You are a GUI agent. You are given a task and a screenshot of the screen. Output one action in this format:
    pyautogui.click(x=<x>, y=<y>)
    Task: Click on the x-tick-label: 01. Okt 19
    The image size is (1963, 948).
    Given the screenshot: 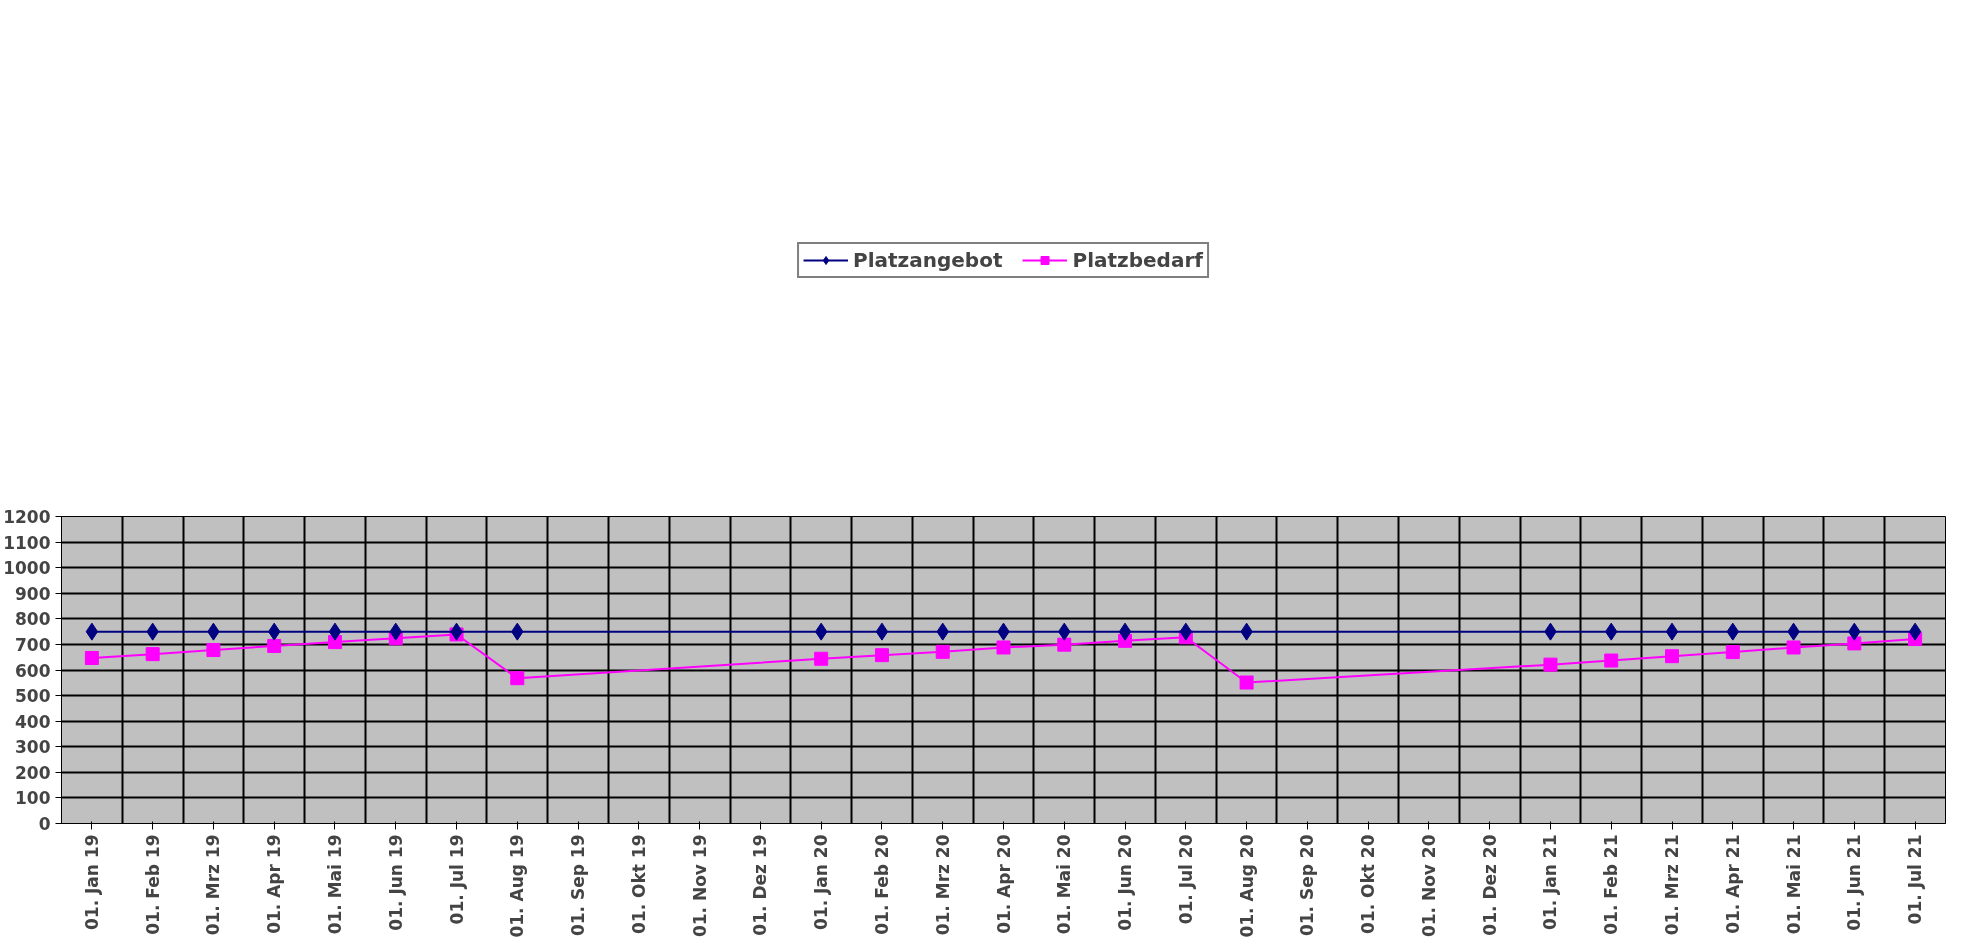 What is the action you would take?
    pyautogui.click(x=638, y=884)
    